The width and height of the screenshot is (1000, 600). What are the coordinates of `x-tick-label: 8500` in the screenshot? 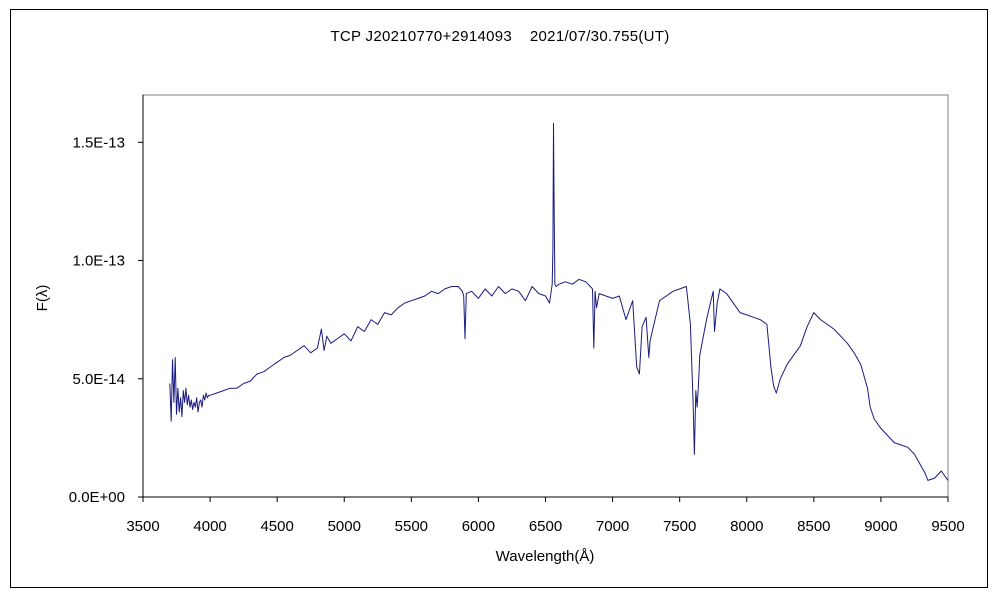 It's located at (813, 526).